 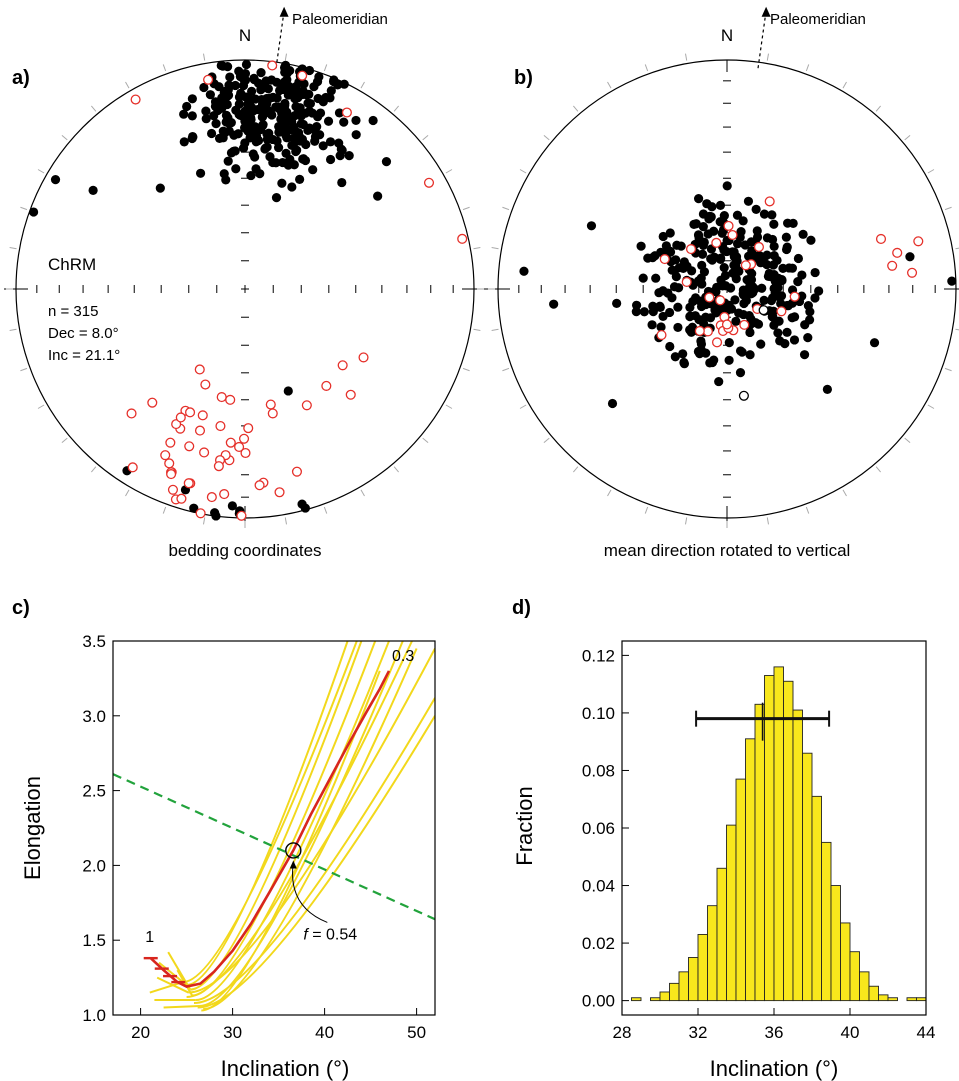 What do you see at coordinates (698, 1032) in the screenshot?
I see `x-tick-label: 32` at bounding box center [698, 1032].